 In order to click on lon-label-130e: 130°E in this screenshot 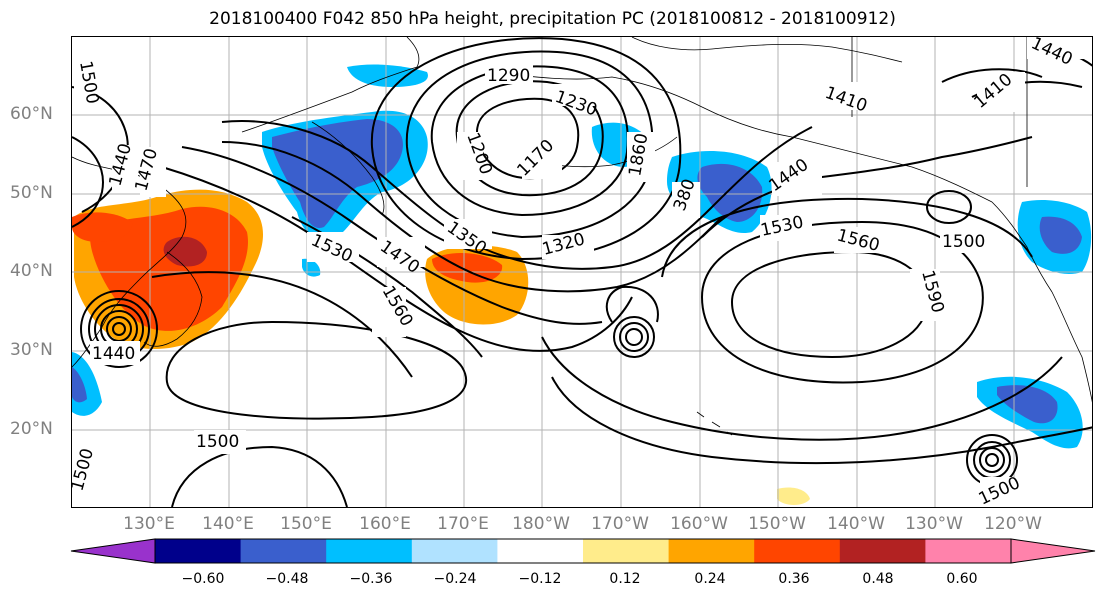, I will do `click(149, 524)`.